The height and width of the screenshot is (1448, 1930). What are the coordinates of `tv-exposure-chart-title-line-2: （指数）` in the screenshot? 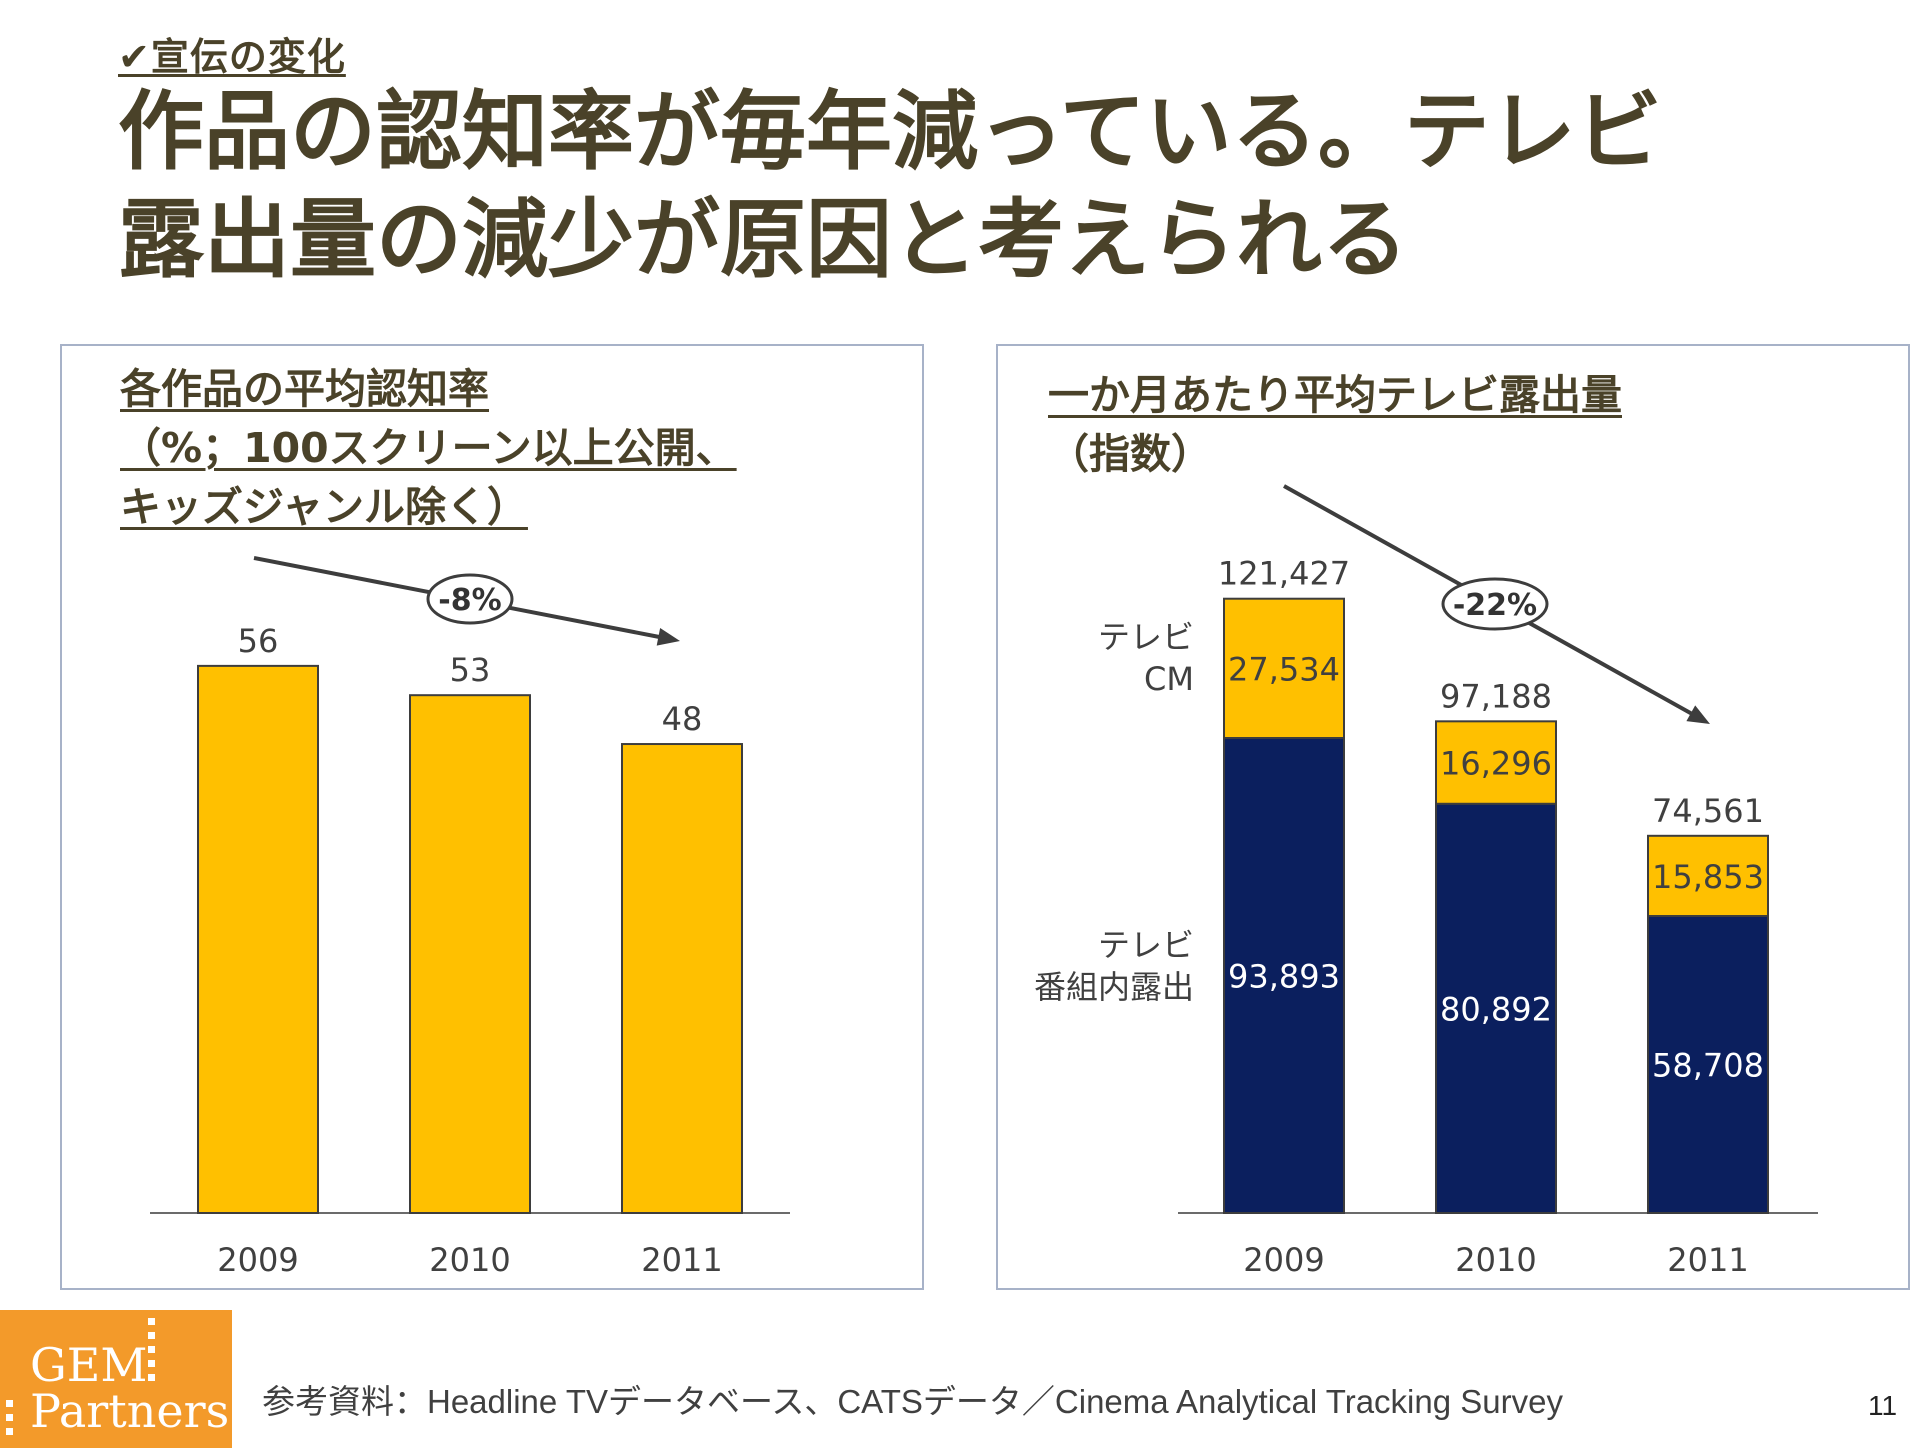 It's located at (1130, 454).